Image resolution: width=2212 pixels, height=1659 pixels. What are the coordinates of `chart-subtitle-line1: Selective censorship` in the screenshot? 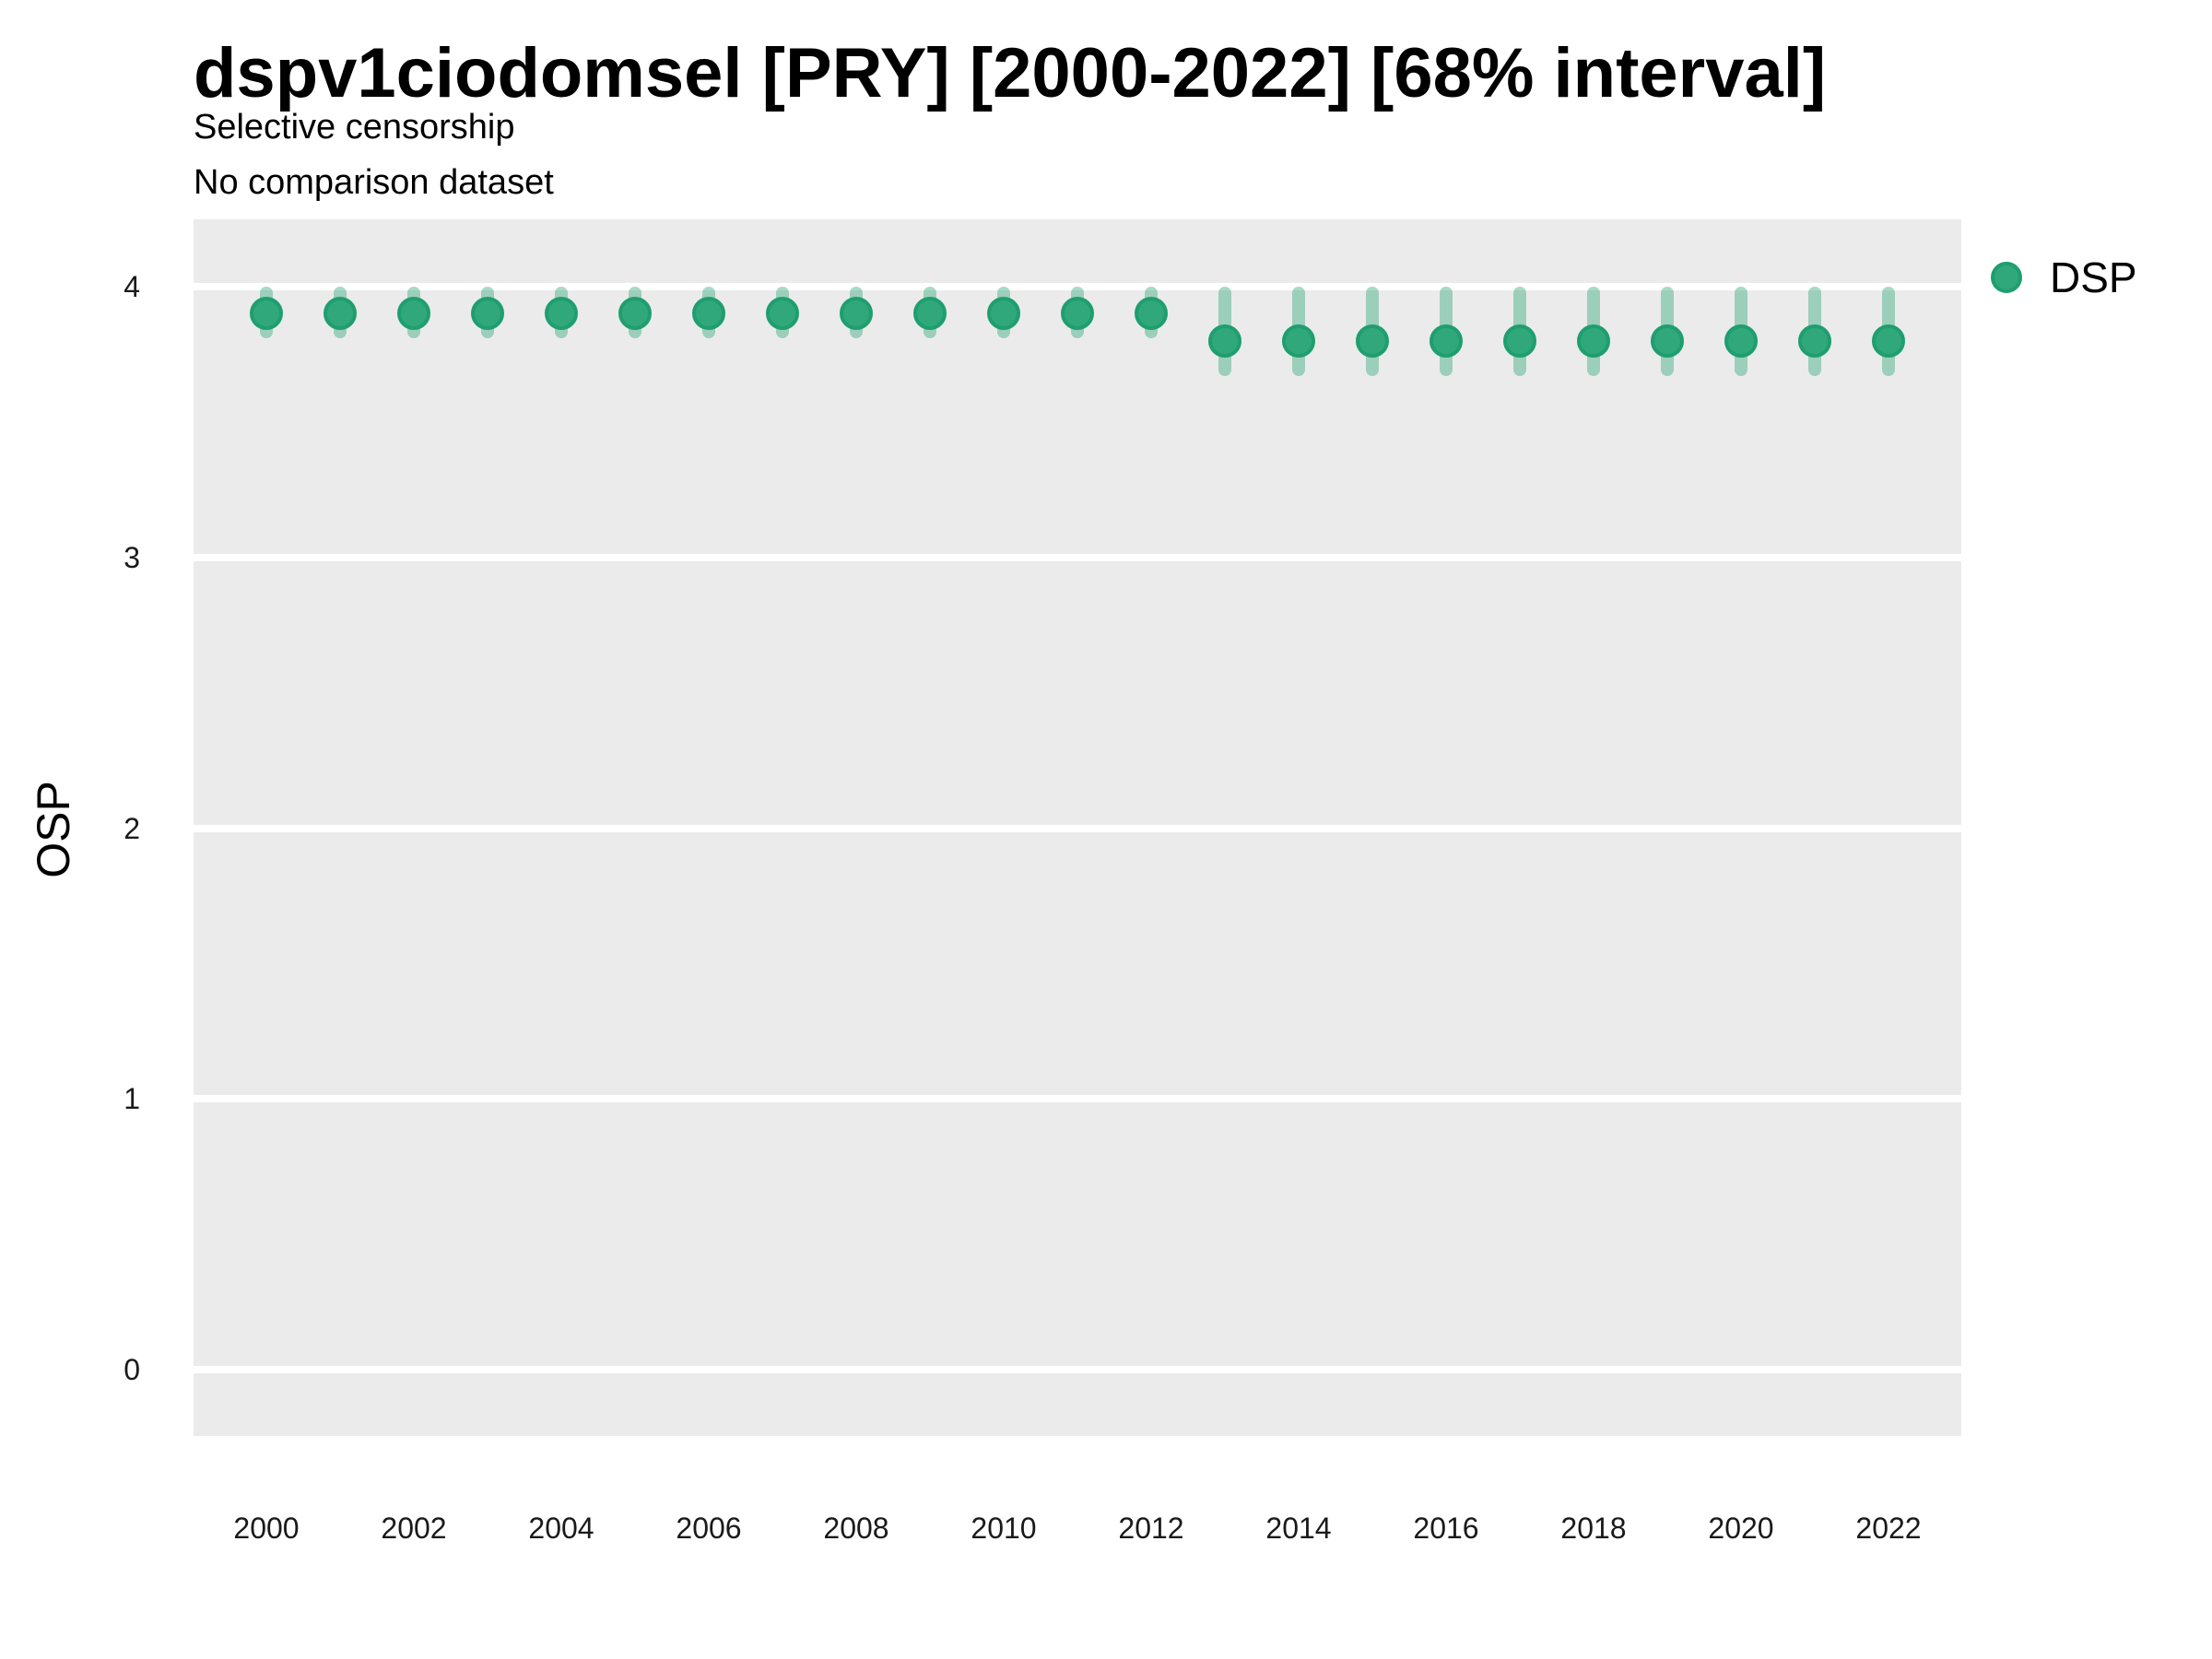 It's located at (354, 127).